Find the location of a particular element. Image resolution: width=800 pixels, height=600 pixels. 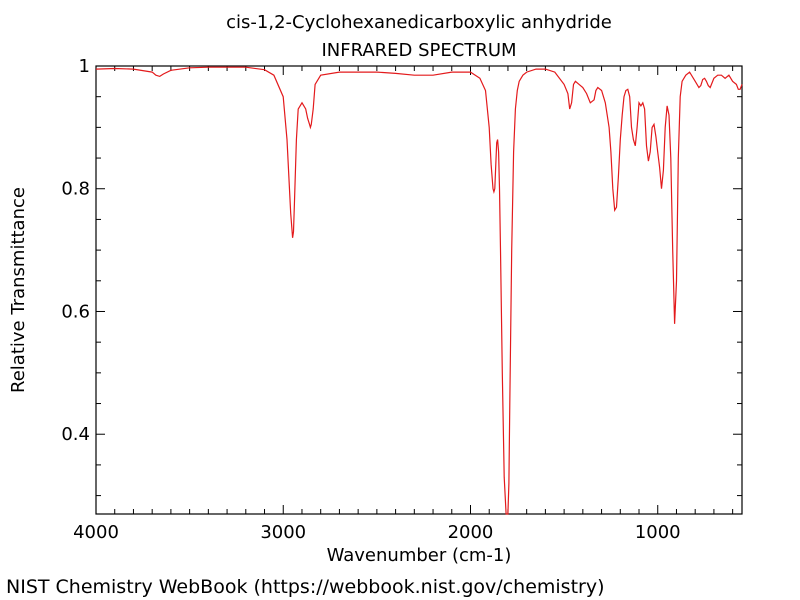

x-tick-label: 1000 is located at coordinates (658, 532).